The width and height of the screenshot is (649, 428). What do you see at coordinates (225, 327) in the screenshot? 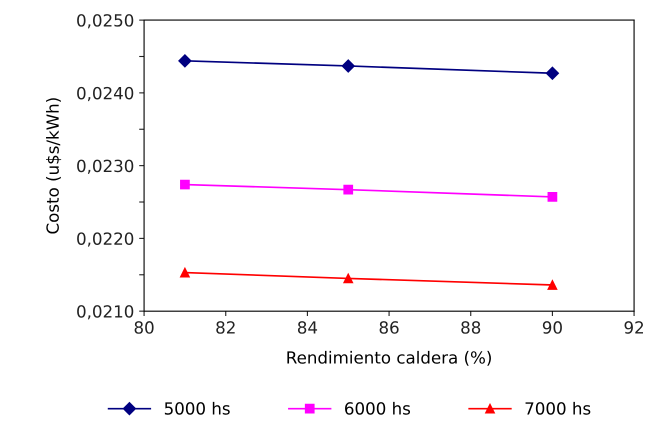
I see `x-tick-label: 82` at bounding box center [225, 327].